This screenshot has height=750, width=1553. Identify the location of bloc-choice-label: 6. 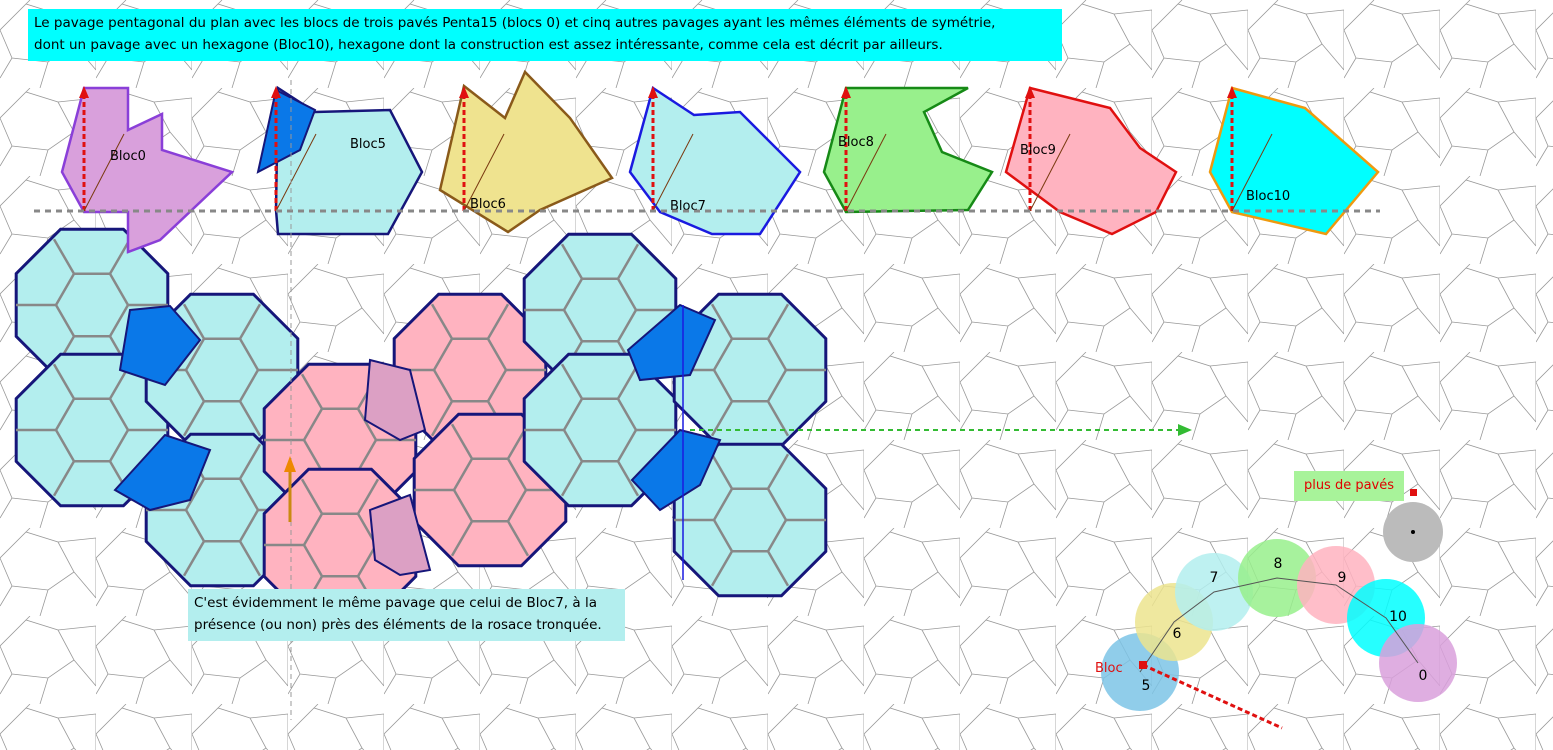
(1177, 634).